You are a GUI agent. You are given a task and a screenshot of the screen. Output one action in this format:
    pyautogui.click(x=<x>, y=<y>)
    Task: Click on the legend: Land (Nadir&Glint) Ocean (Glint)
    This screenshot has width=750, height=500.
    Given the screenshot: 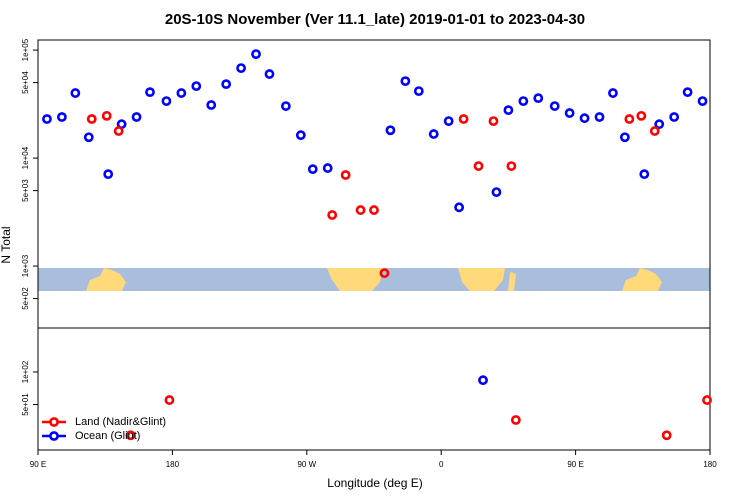 What is the action you would take?
    pyautogui.click(x=104, y=429)
    